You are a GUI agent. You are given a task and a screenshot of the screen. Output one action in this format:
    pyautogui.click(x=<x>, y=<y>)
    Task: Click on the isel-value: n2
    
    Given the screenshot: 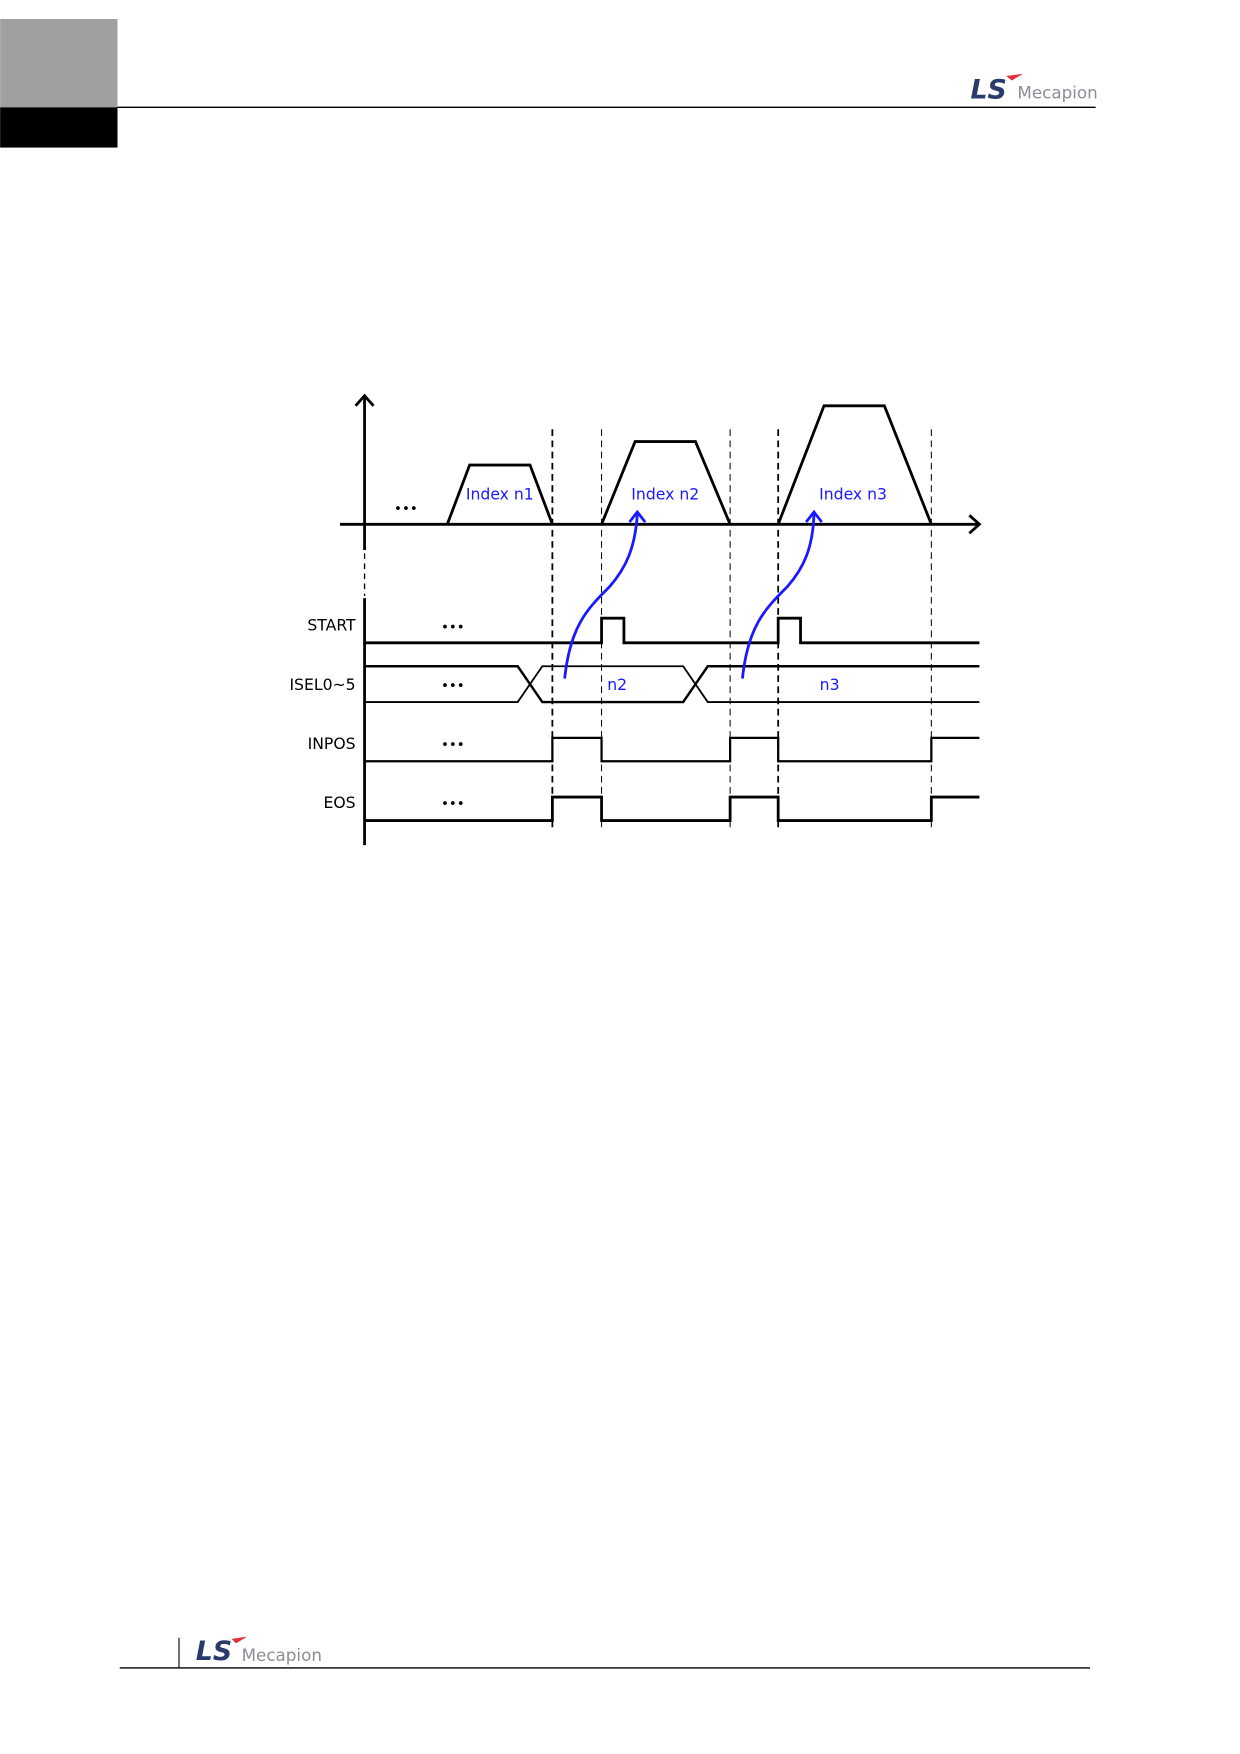 What is the action you would take?
    pyautogui.click(x=617, y=684)
    